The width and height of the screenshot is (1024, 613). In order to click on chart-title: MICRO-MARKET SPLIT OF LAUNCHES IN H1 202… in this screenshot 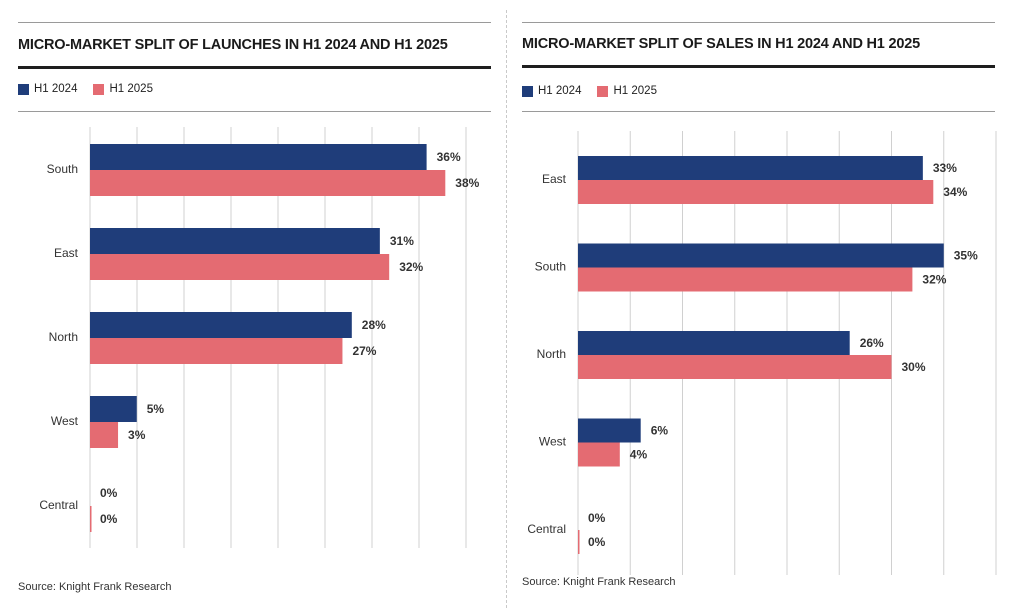, I will do `click(233, 45)`.